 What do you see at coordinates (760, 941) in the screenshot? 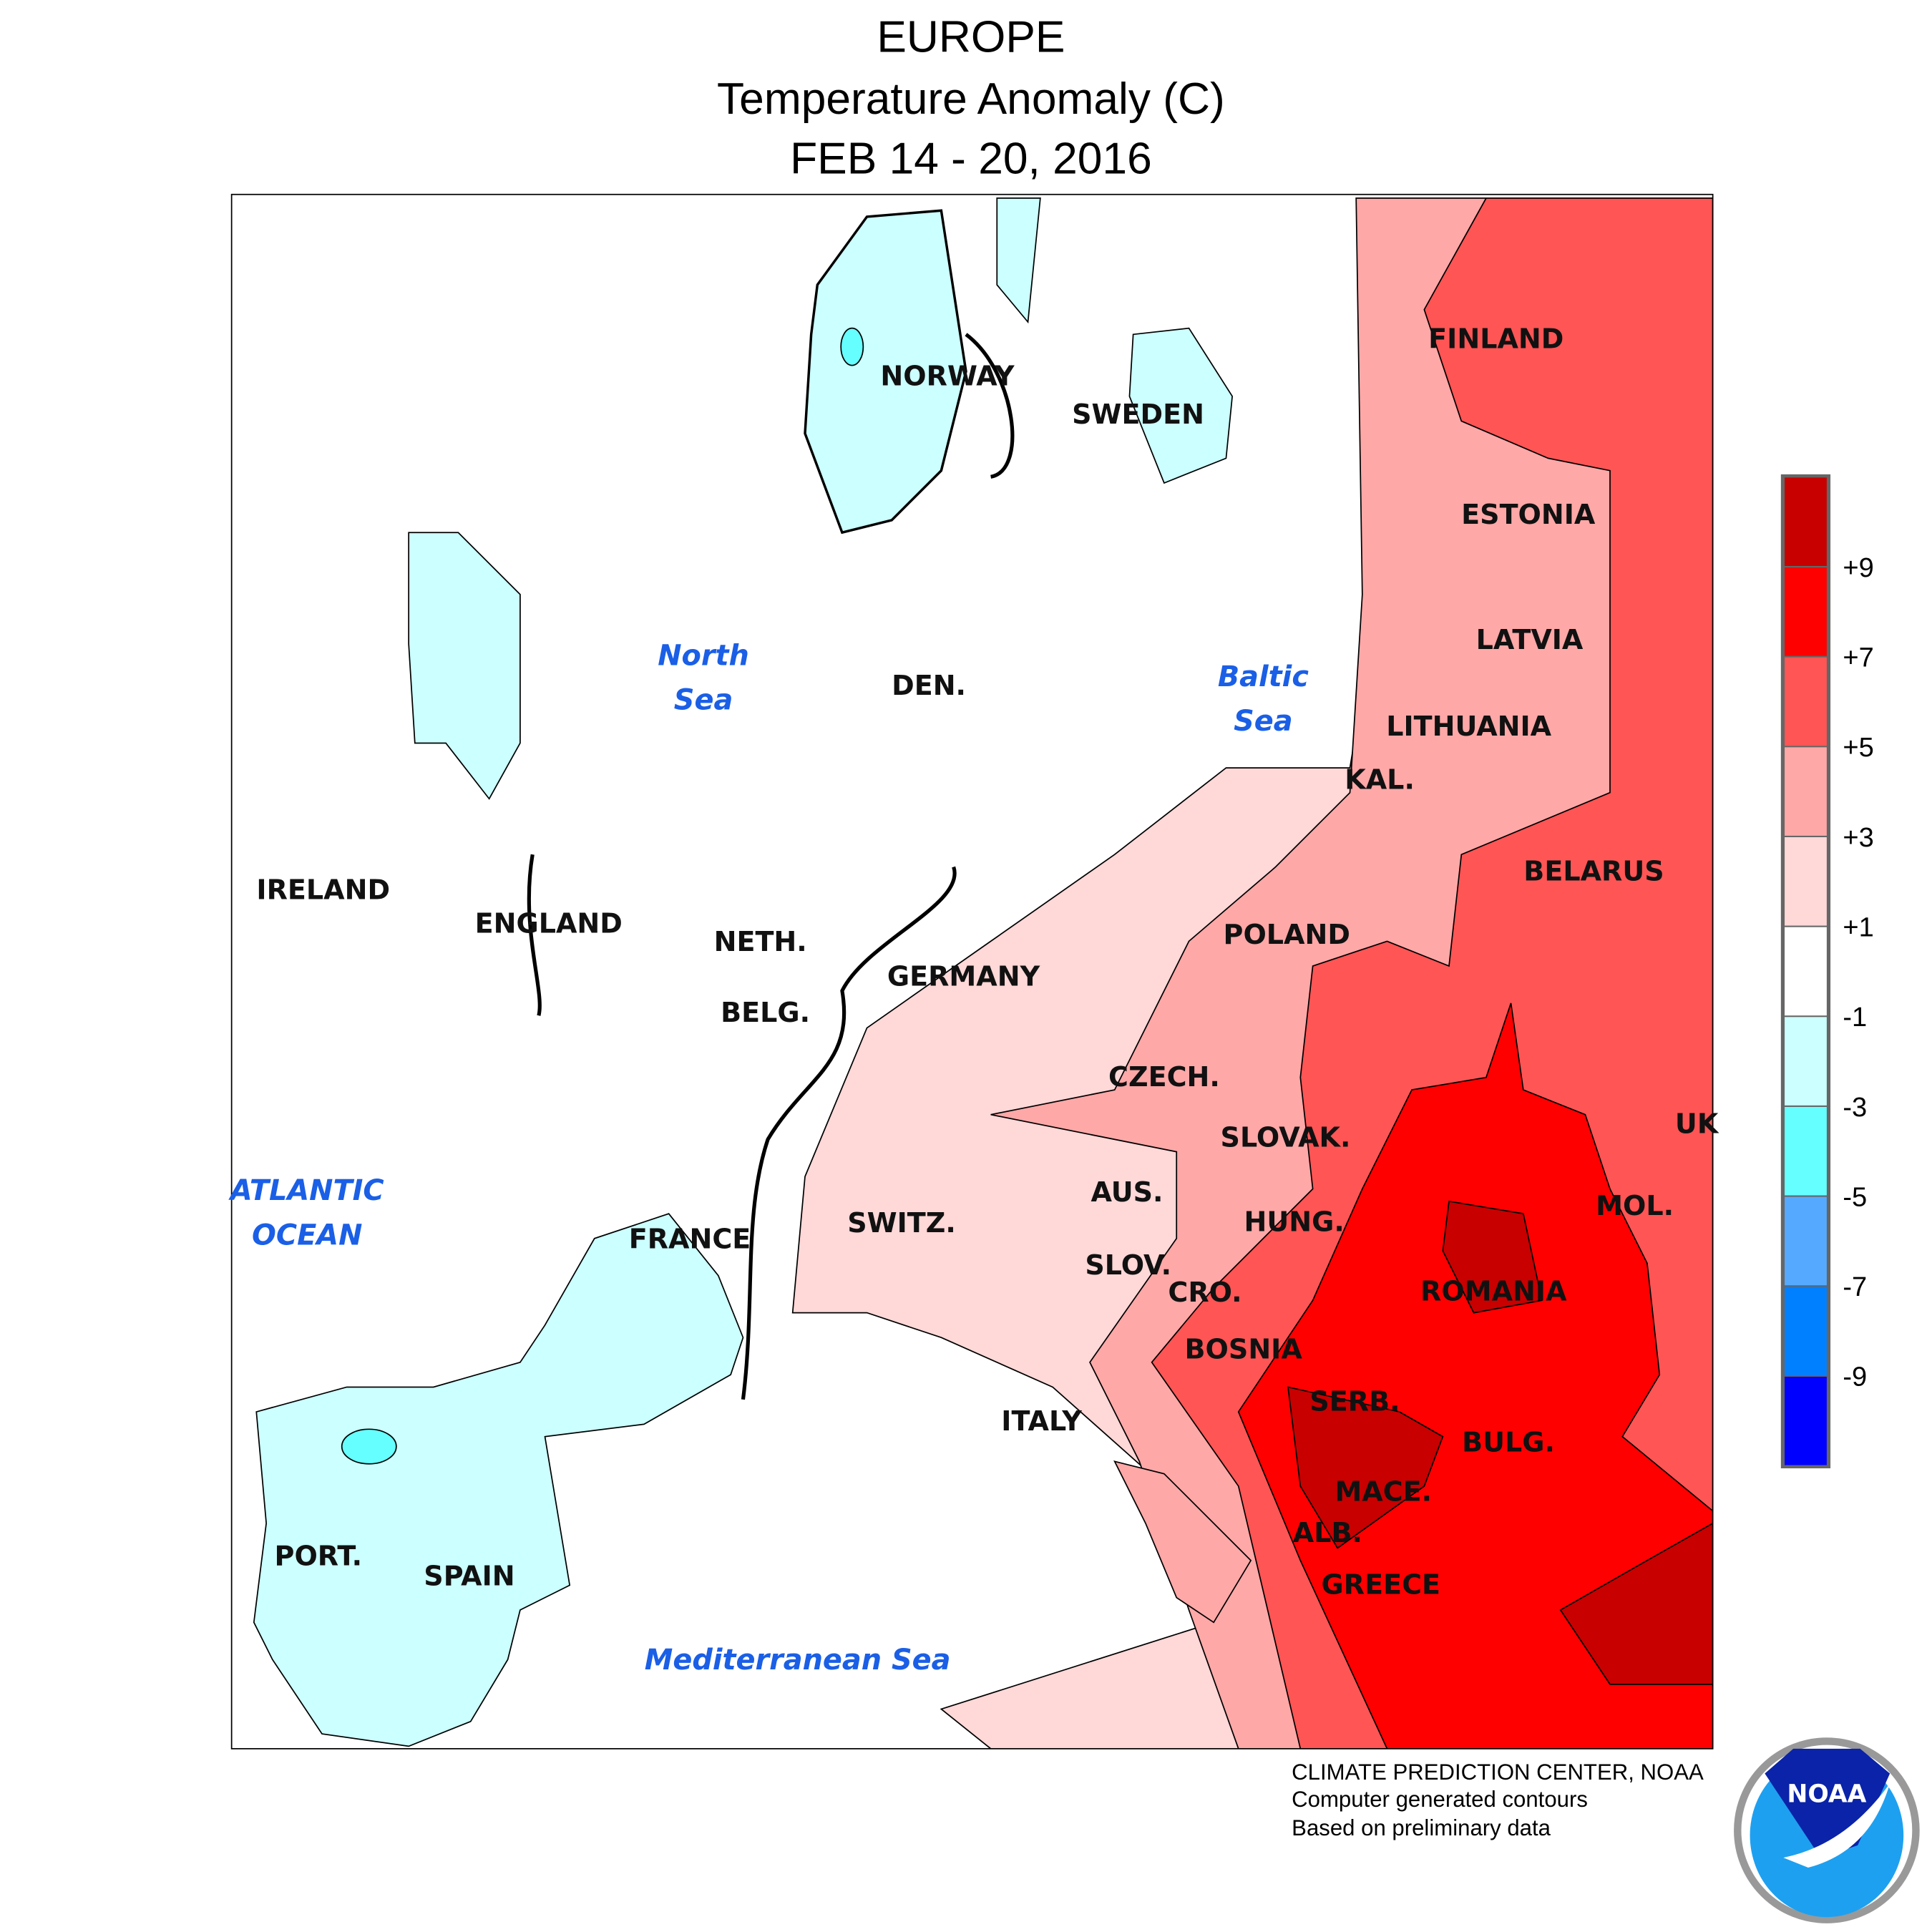
I see `country-label: NETH.` at bounding box center [760, 941].